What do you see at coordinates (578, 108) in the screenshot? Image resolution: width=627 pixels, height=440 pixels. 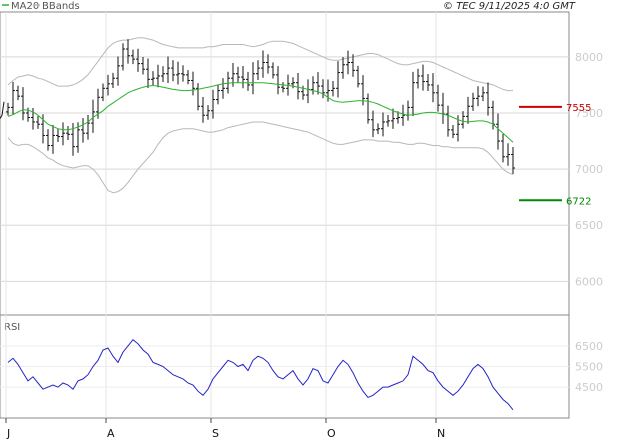 I see `level-label: 7555` at bounding box center [578, 108].